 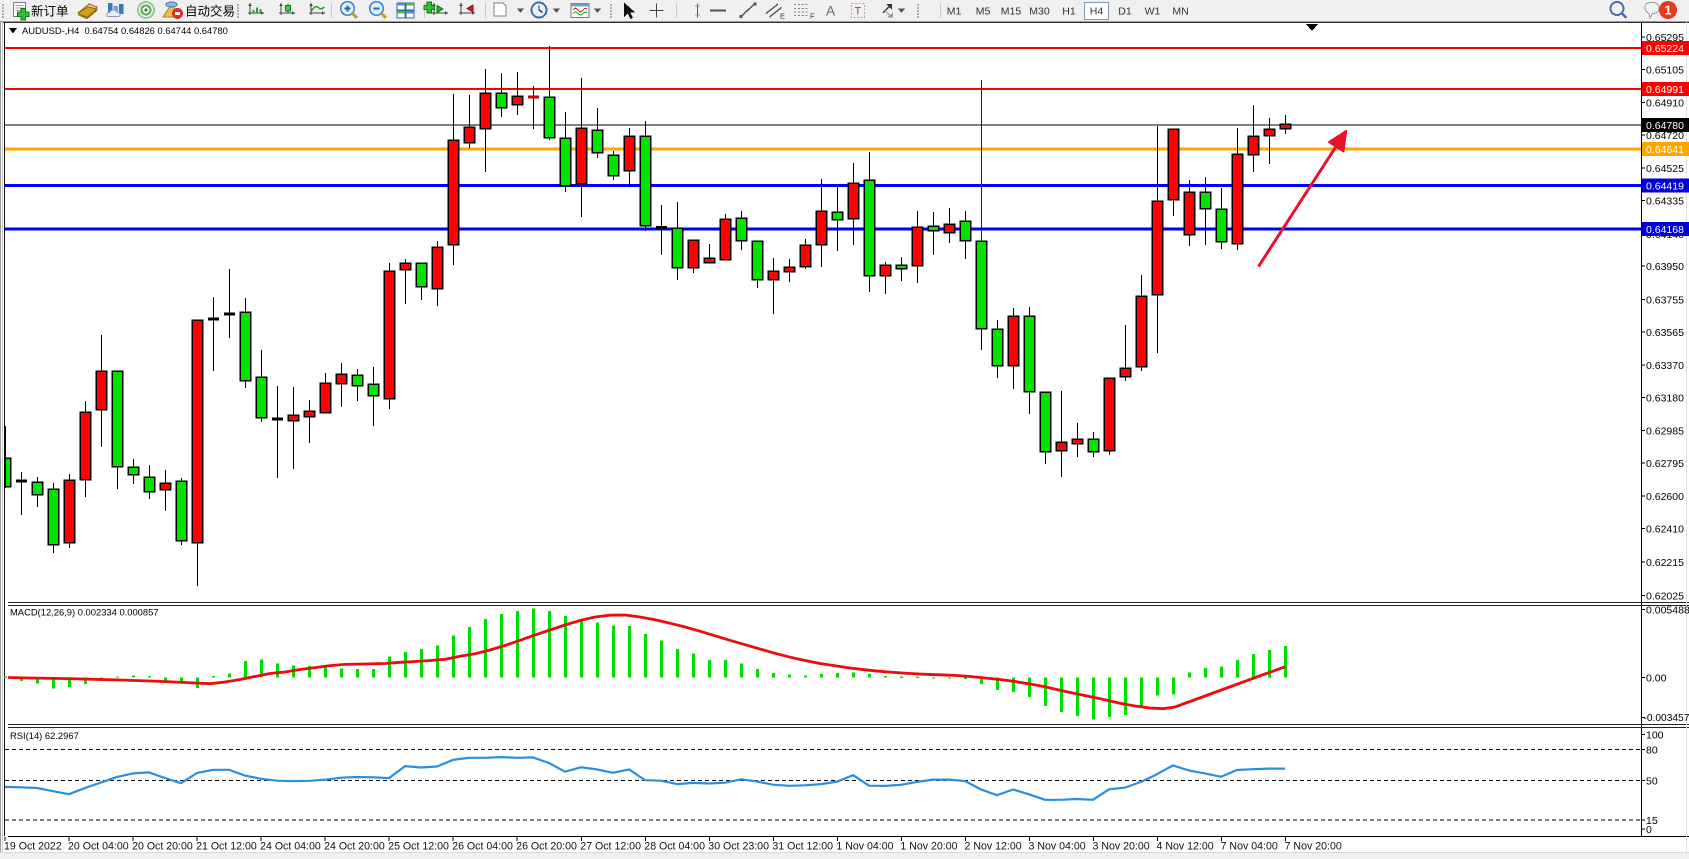 What do you see at coordinates (1665, 267) in the screenshot?
I see `svg-text: 0.63950` at bounding box center [1665, 267].